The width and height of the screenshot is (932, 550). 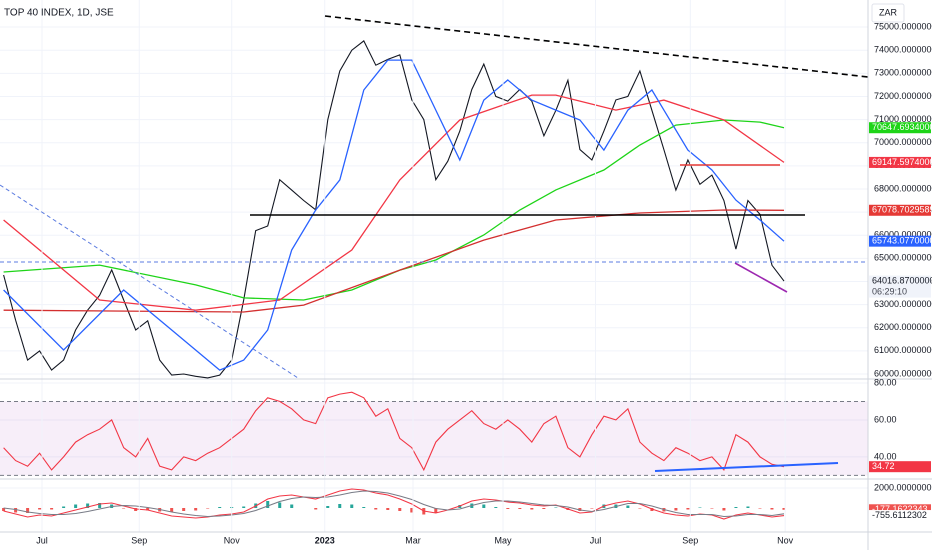 I want to click on rsi-band, so click(x=434, y=438).